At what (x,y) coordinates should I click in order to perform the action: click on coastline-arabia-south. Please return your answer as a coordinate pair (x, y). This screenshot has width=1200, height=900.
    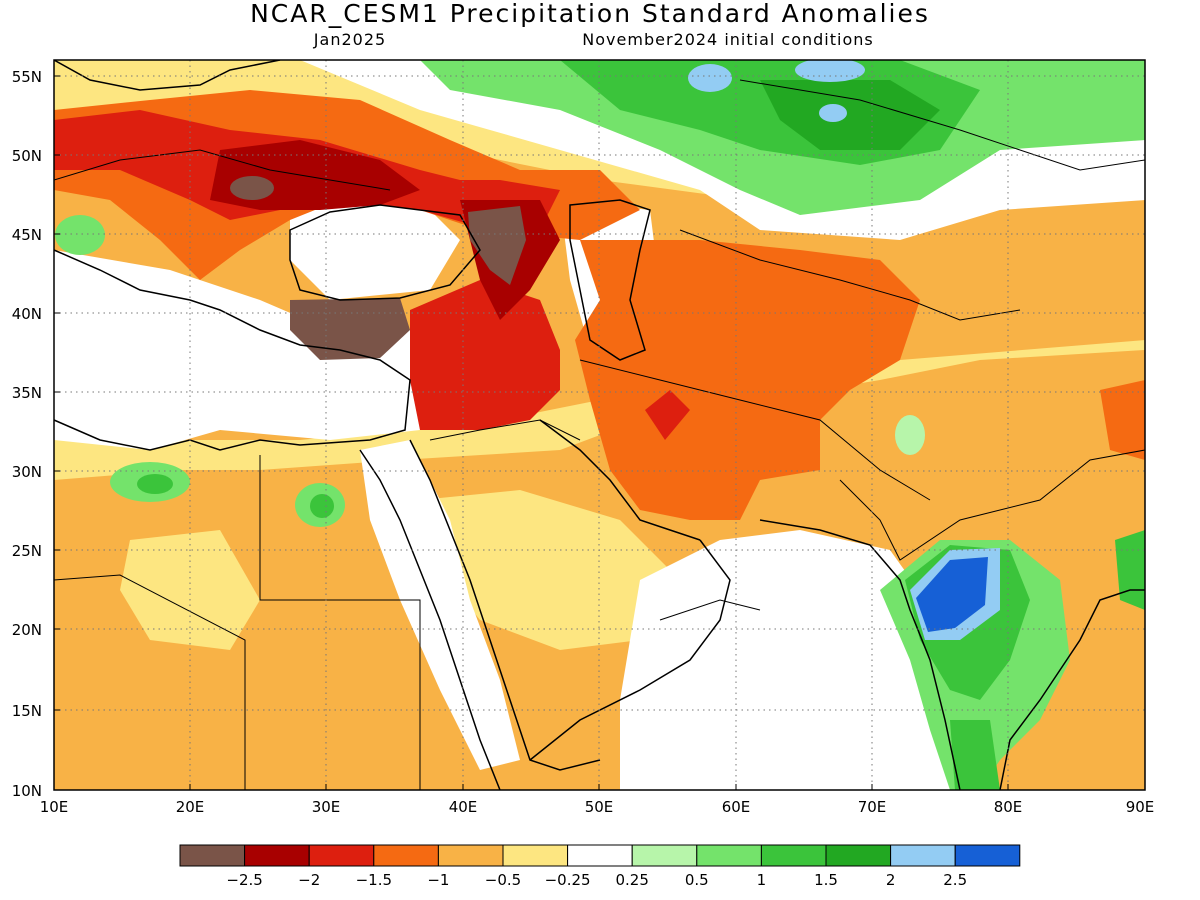
    Looking at the image, I should click on (630, 650).